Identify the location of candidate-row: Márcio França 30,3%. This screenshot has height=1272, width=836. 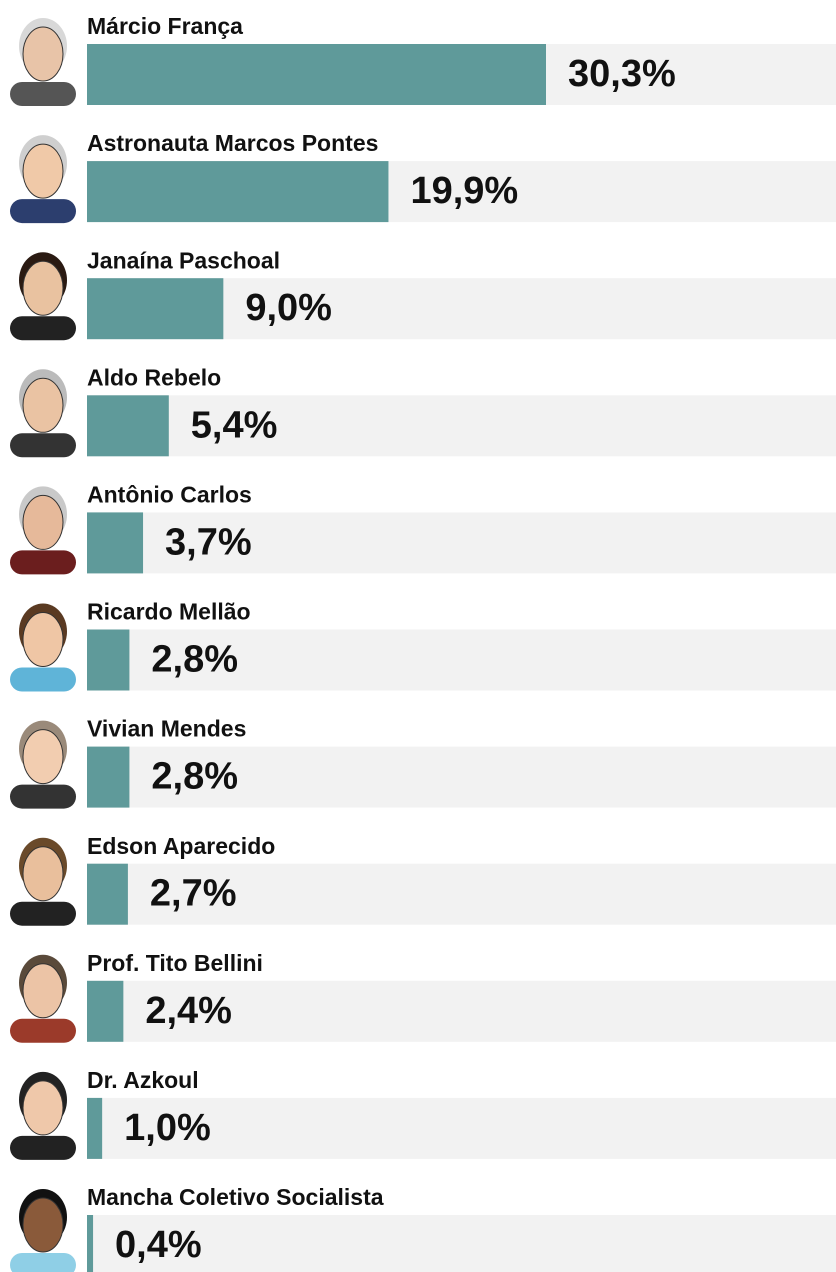
(423, 59).